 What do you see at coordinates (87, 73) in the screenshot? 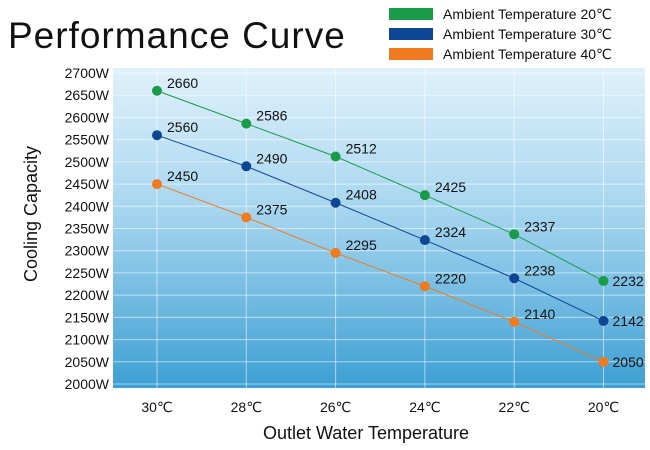
I see `y-tick-label: 2700W` at bounding box center [87, 73].